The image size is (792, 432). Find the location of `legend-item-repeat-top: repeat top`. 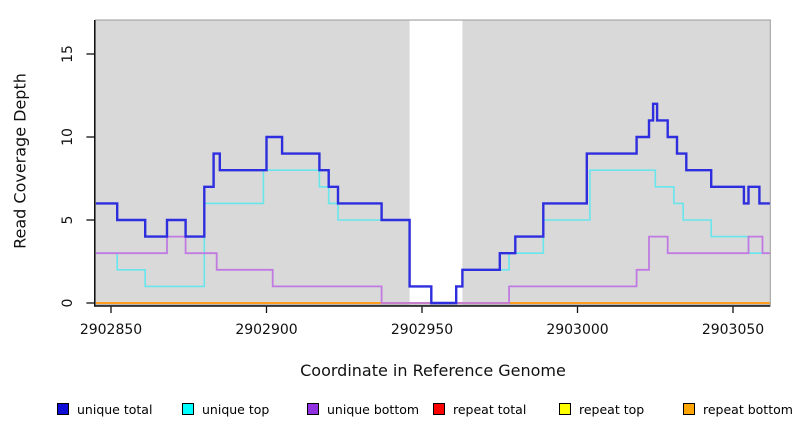

legend-item-repeat-top: repeat top is located at coordinates (601, 409).